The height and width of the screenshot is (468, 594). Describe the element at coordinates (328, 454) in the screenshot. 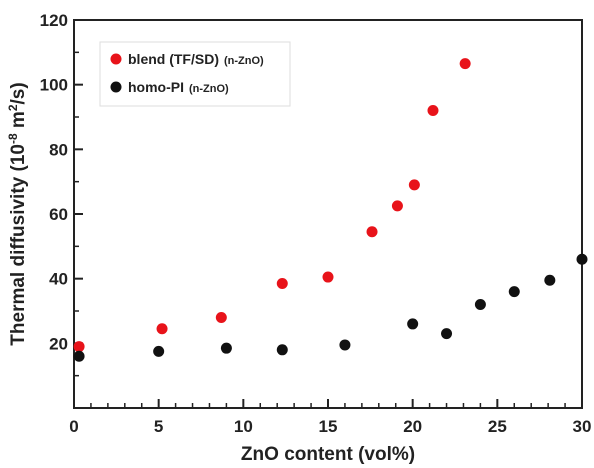

I see `x-axis-title: ZnO content (vol%)` at that location.